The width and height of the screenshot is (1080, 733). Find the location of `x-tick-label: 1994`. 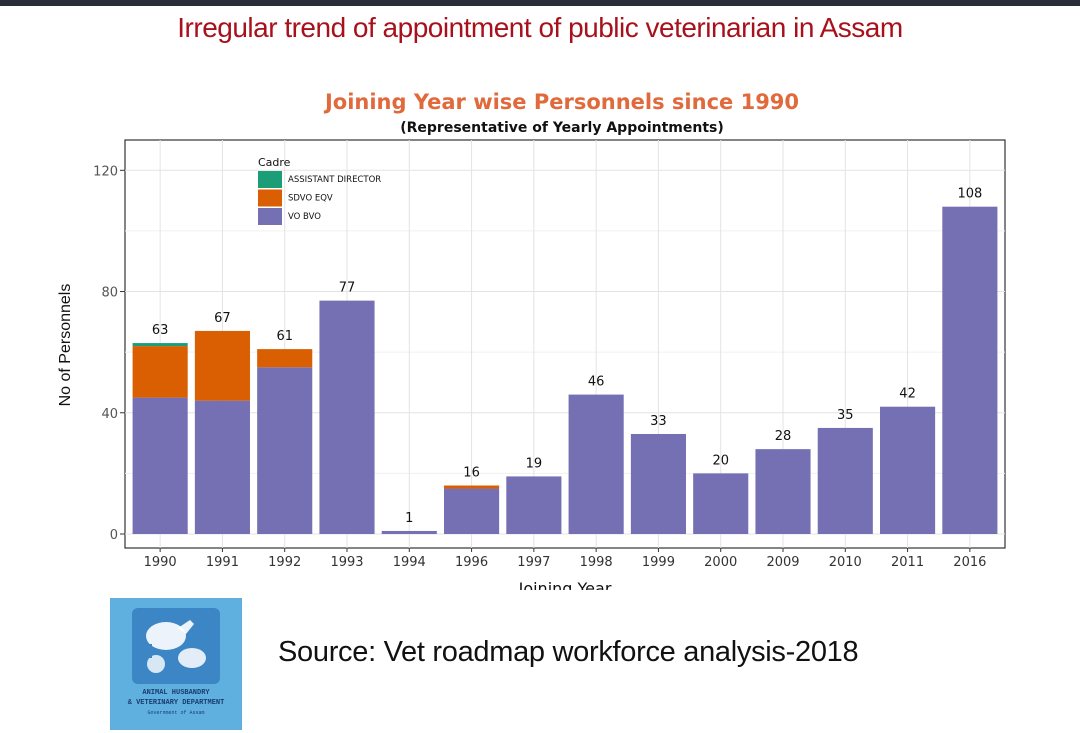

x-tick-label: 1994 is located at coordinates (409, 562).